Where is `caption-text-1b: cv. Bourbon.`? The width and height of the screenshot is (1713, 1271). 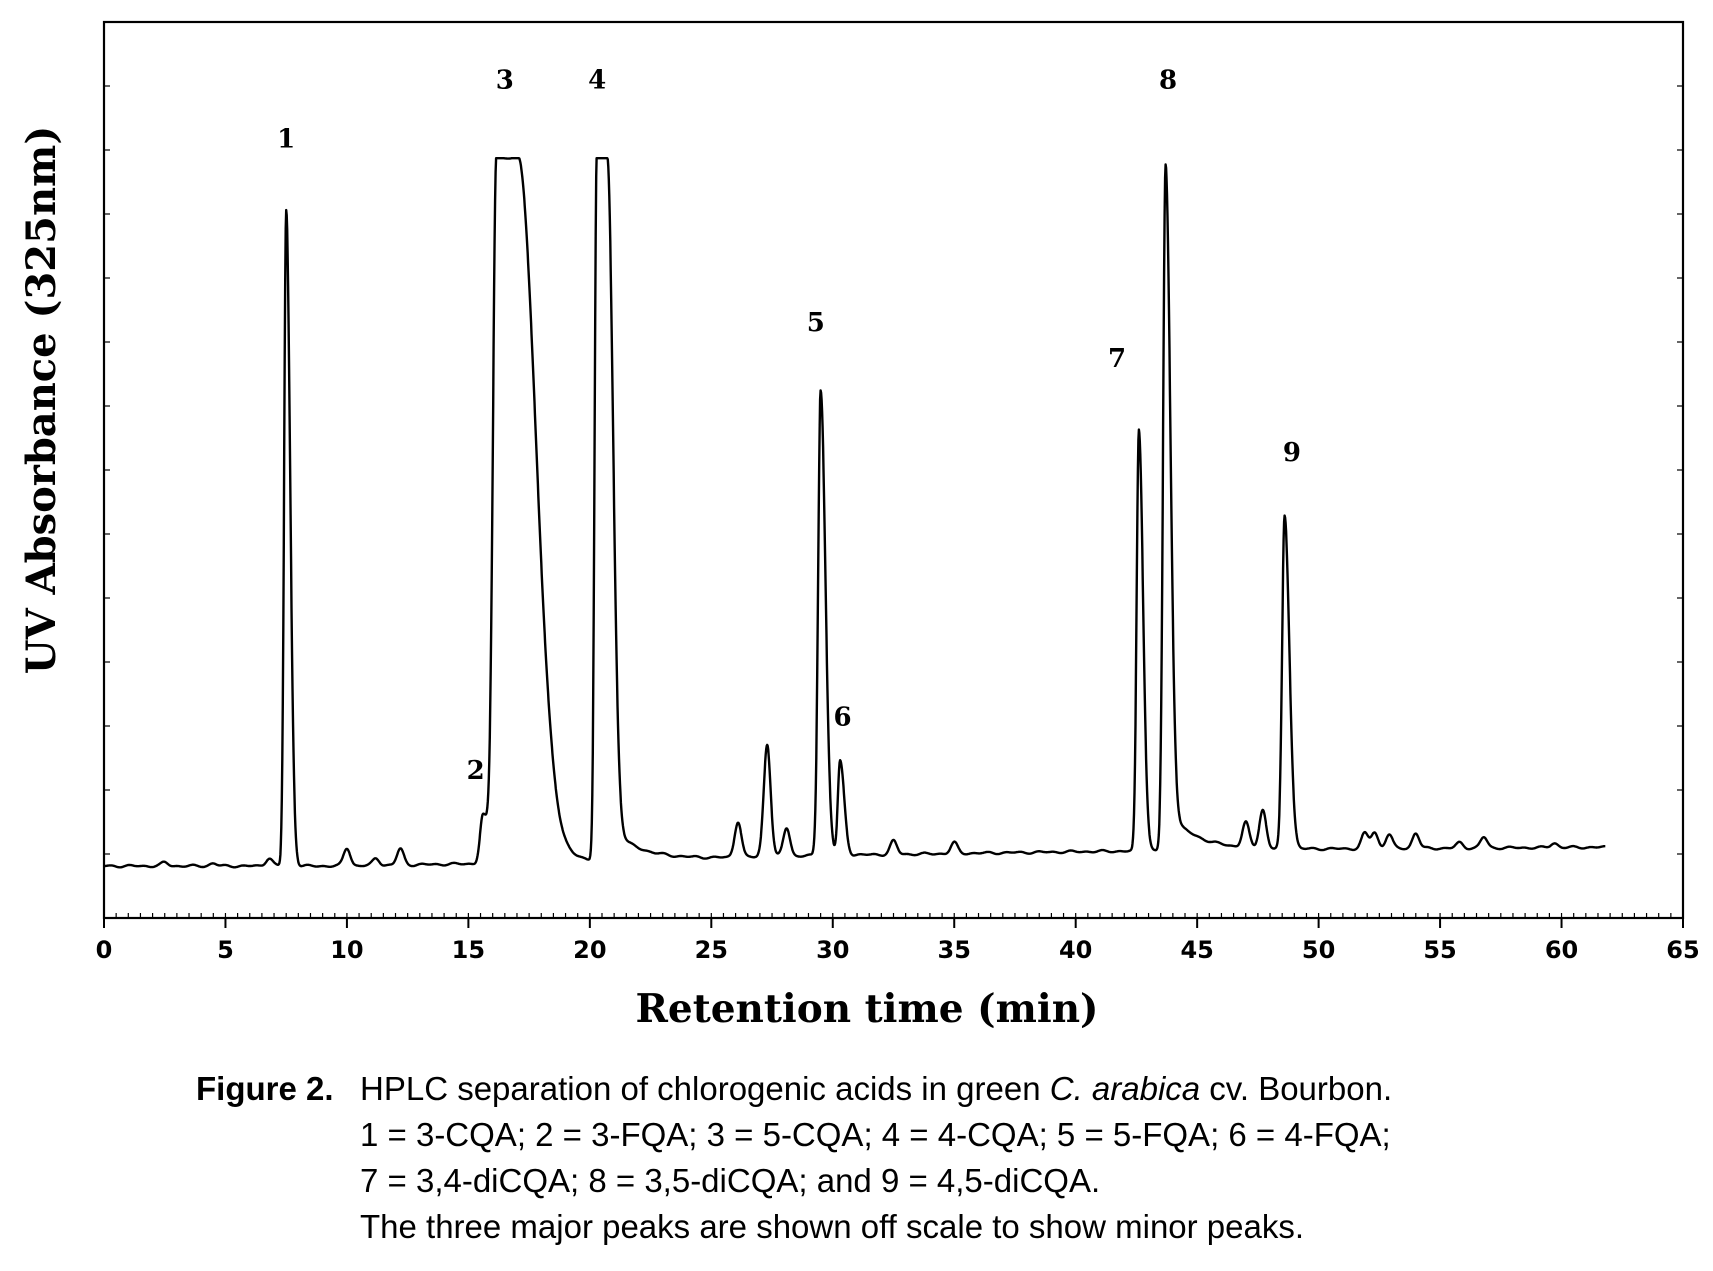
caption-text-1b: cv. Bourbon. is located at coordinates (1296, 1088).